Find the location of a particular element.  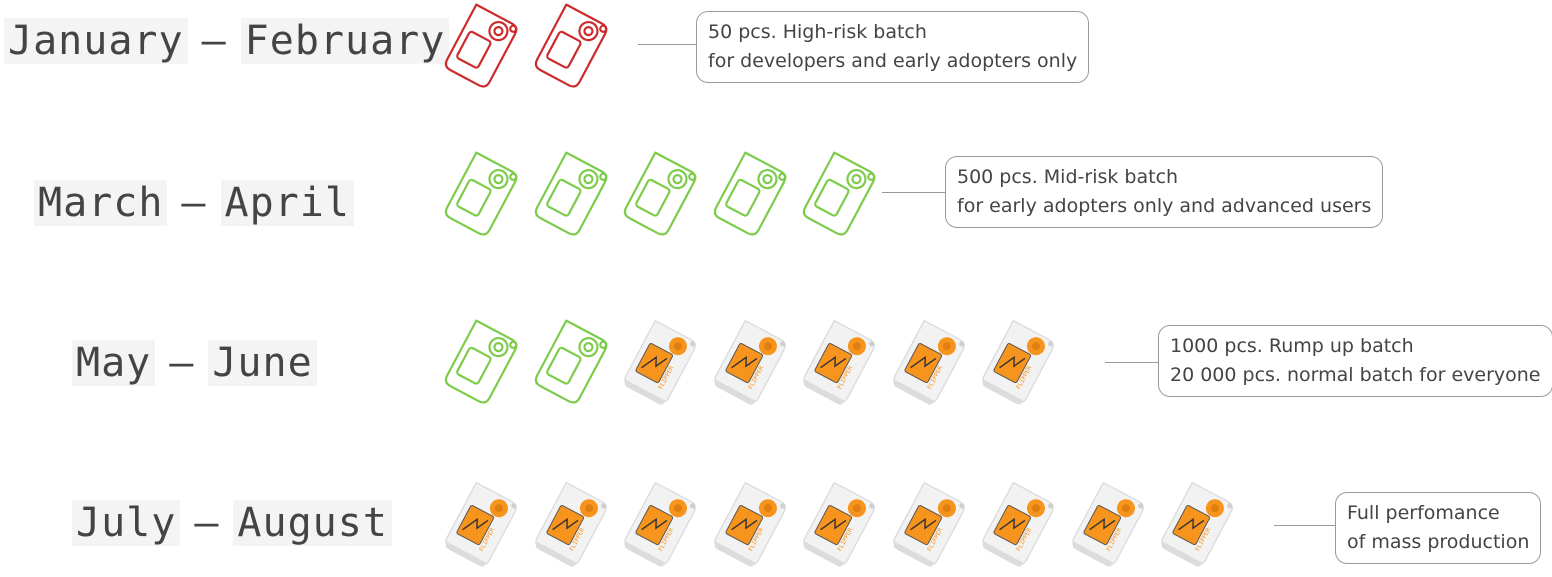

batch-note: Full perfomance of mass production is located at coordinates (1438, 528).